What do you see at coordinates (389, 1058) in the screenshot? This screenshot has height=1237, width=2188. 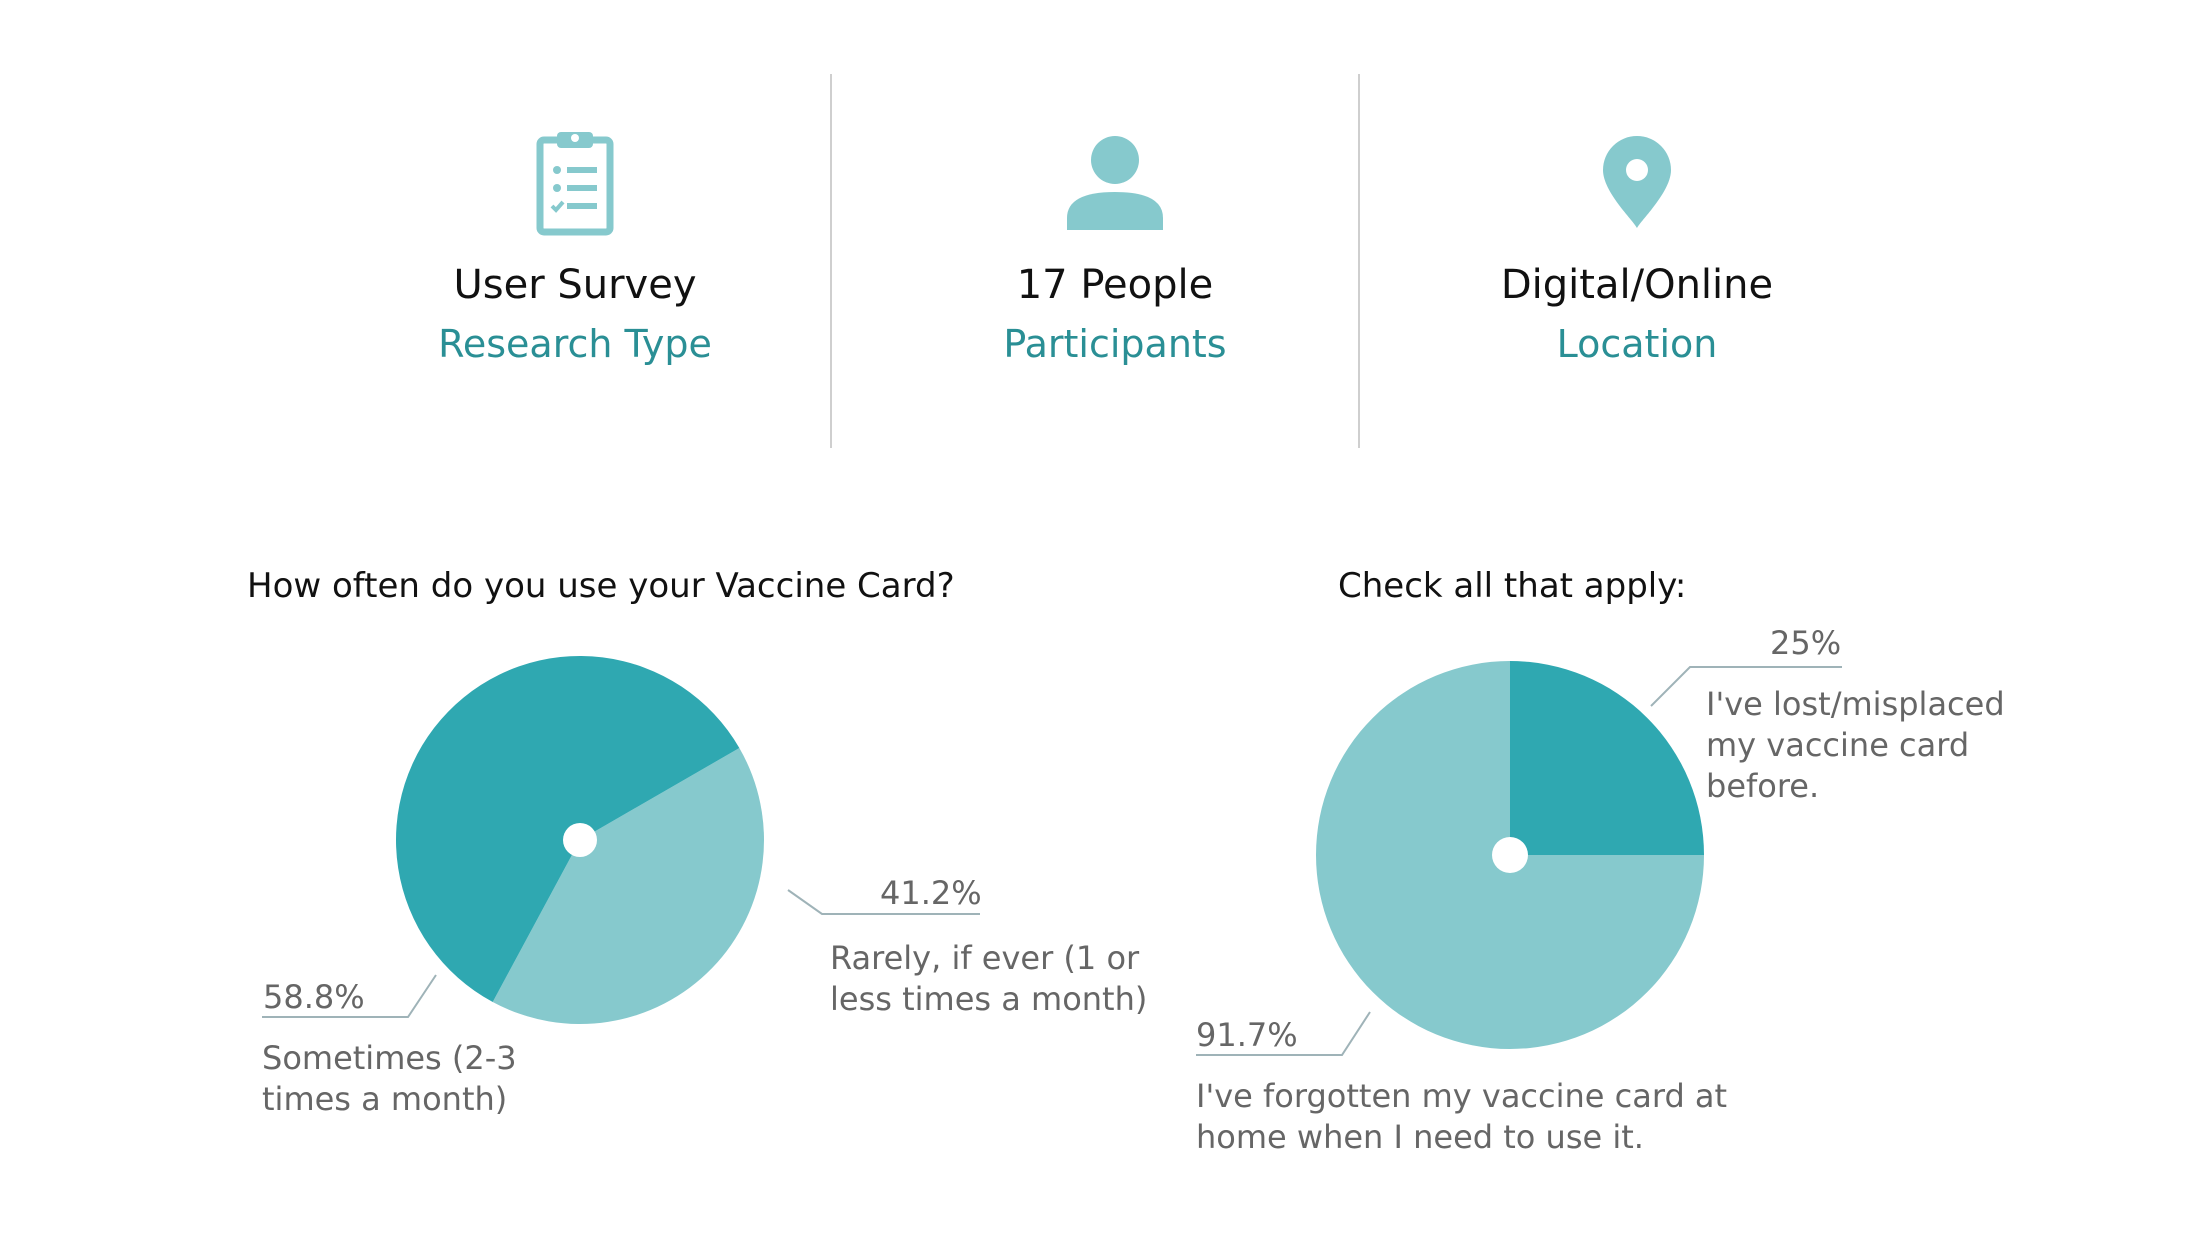 I see `slice-label-line: Sometimes (2-3` at bounding box center [389, 1058].